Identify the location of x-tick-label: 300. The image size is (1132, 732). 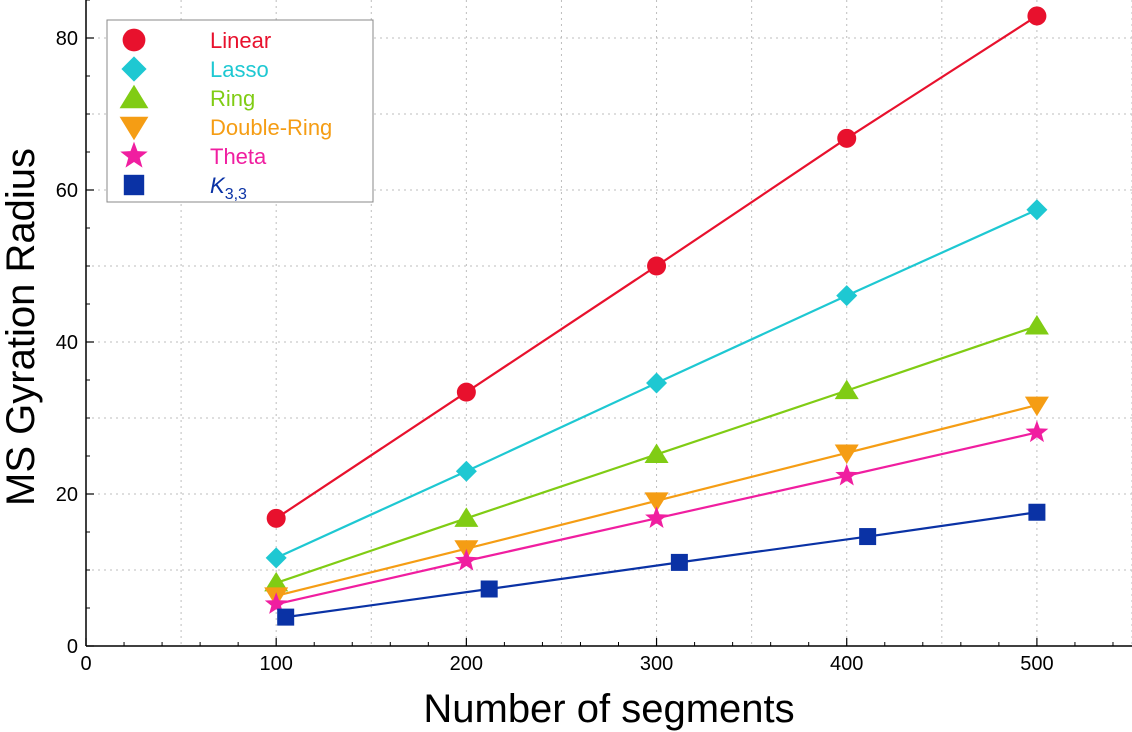
(656, 664).